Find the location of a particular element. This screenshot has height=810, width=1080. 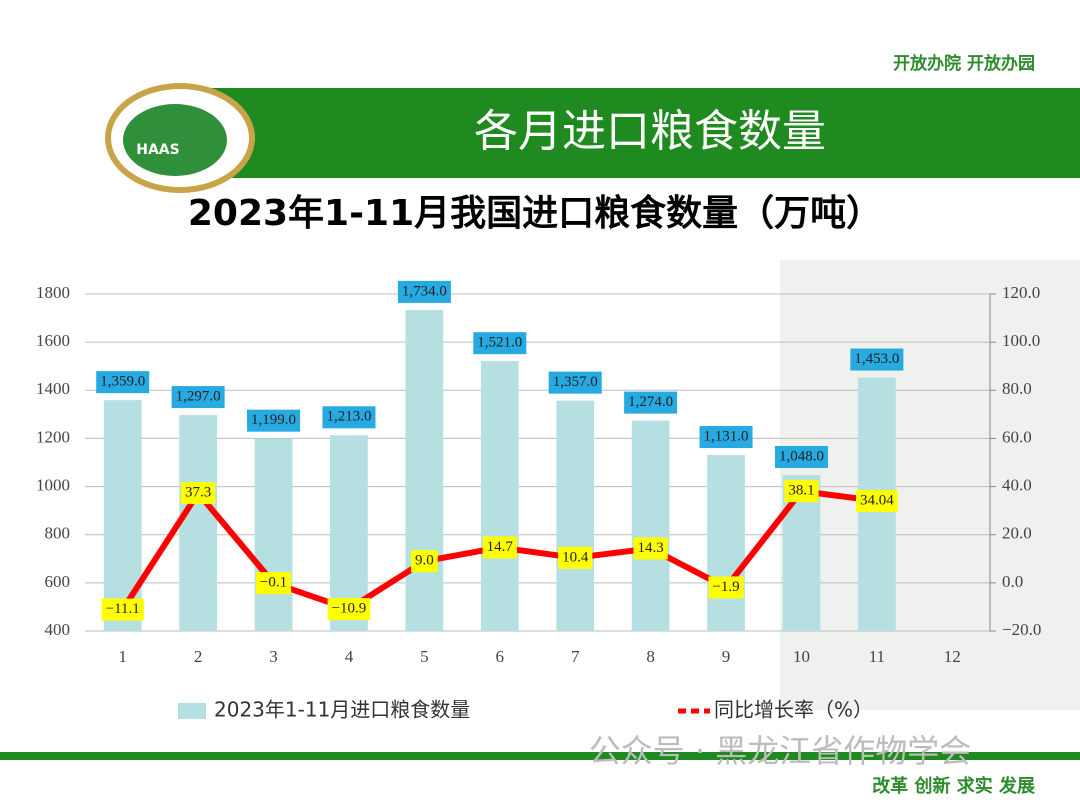

y2-tick-label: 20.0 is located at coordinates (1017, 533).